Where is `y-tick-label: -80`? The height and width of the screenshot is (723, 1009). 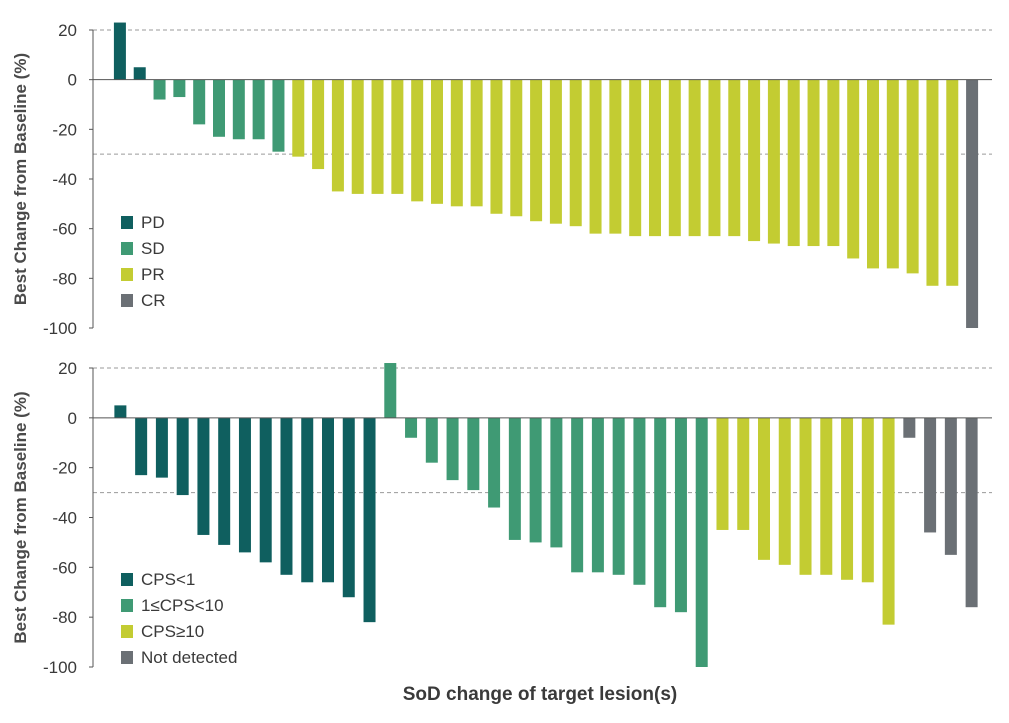 y-tick-label: -80 is located at coordinates (64, 278).